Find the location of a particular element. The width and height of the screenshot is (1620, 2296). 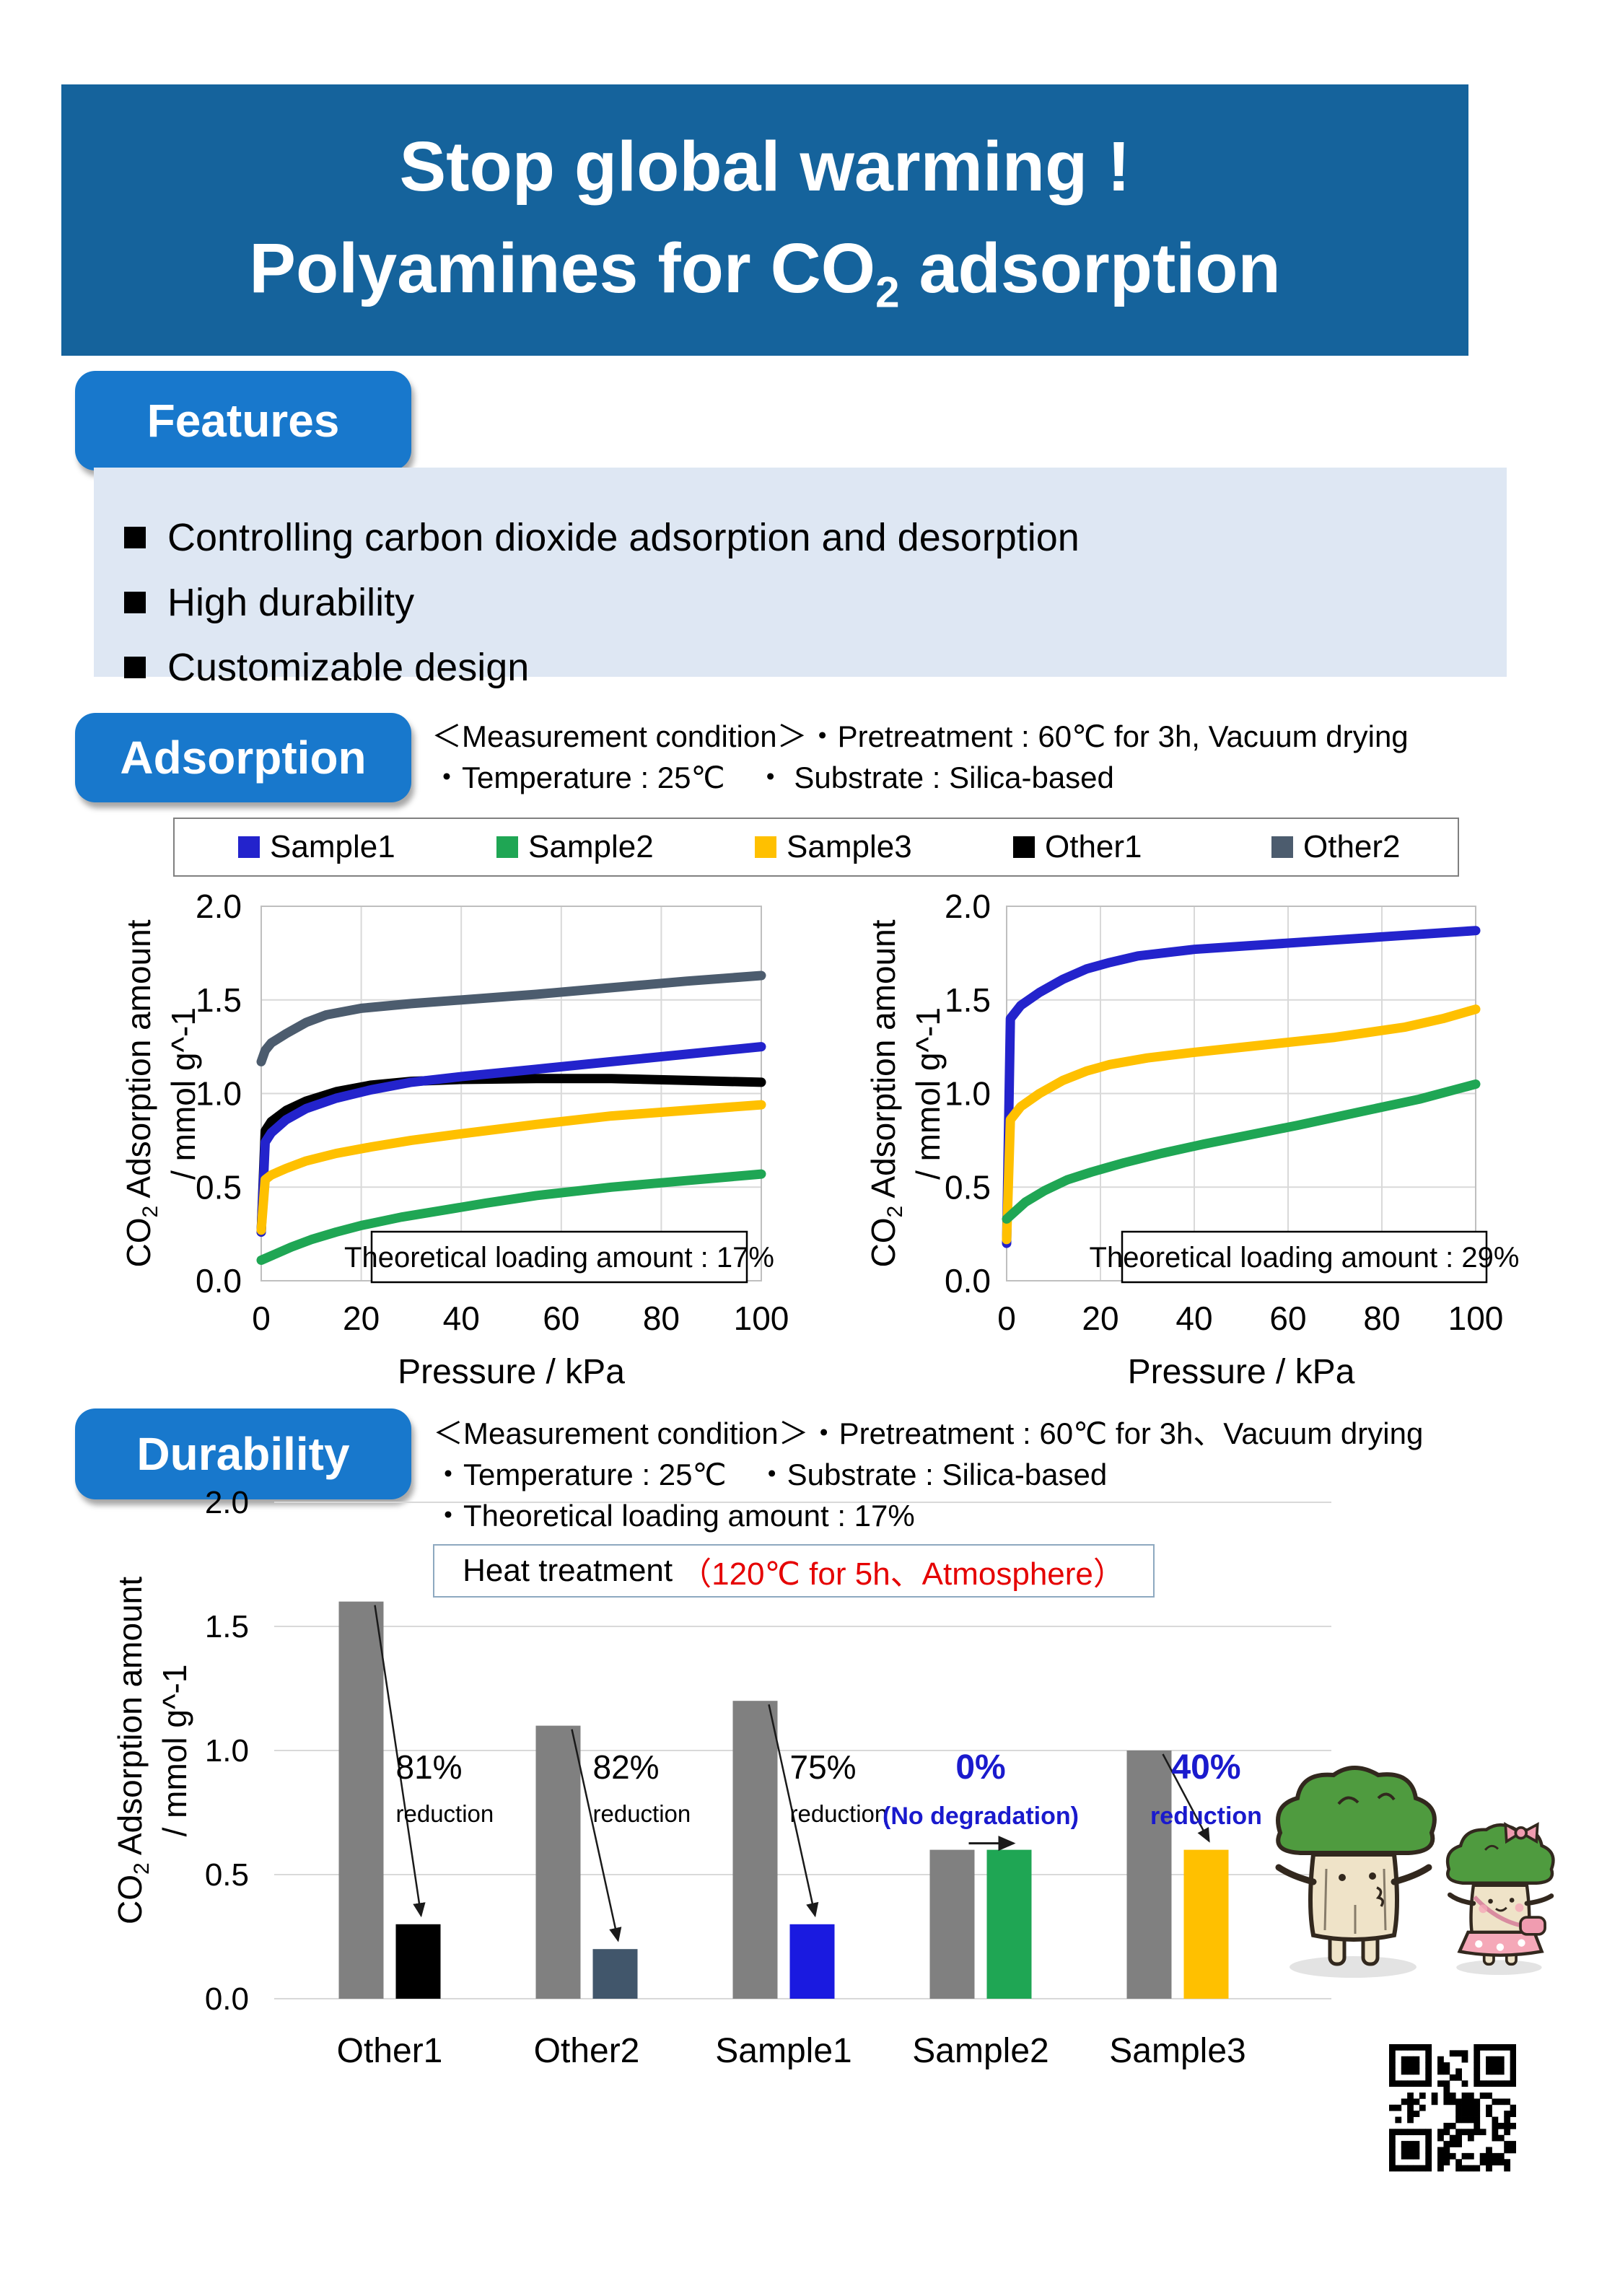

mascot-small is located at coordinates (1500, 1899).